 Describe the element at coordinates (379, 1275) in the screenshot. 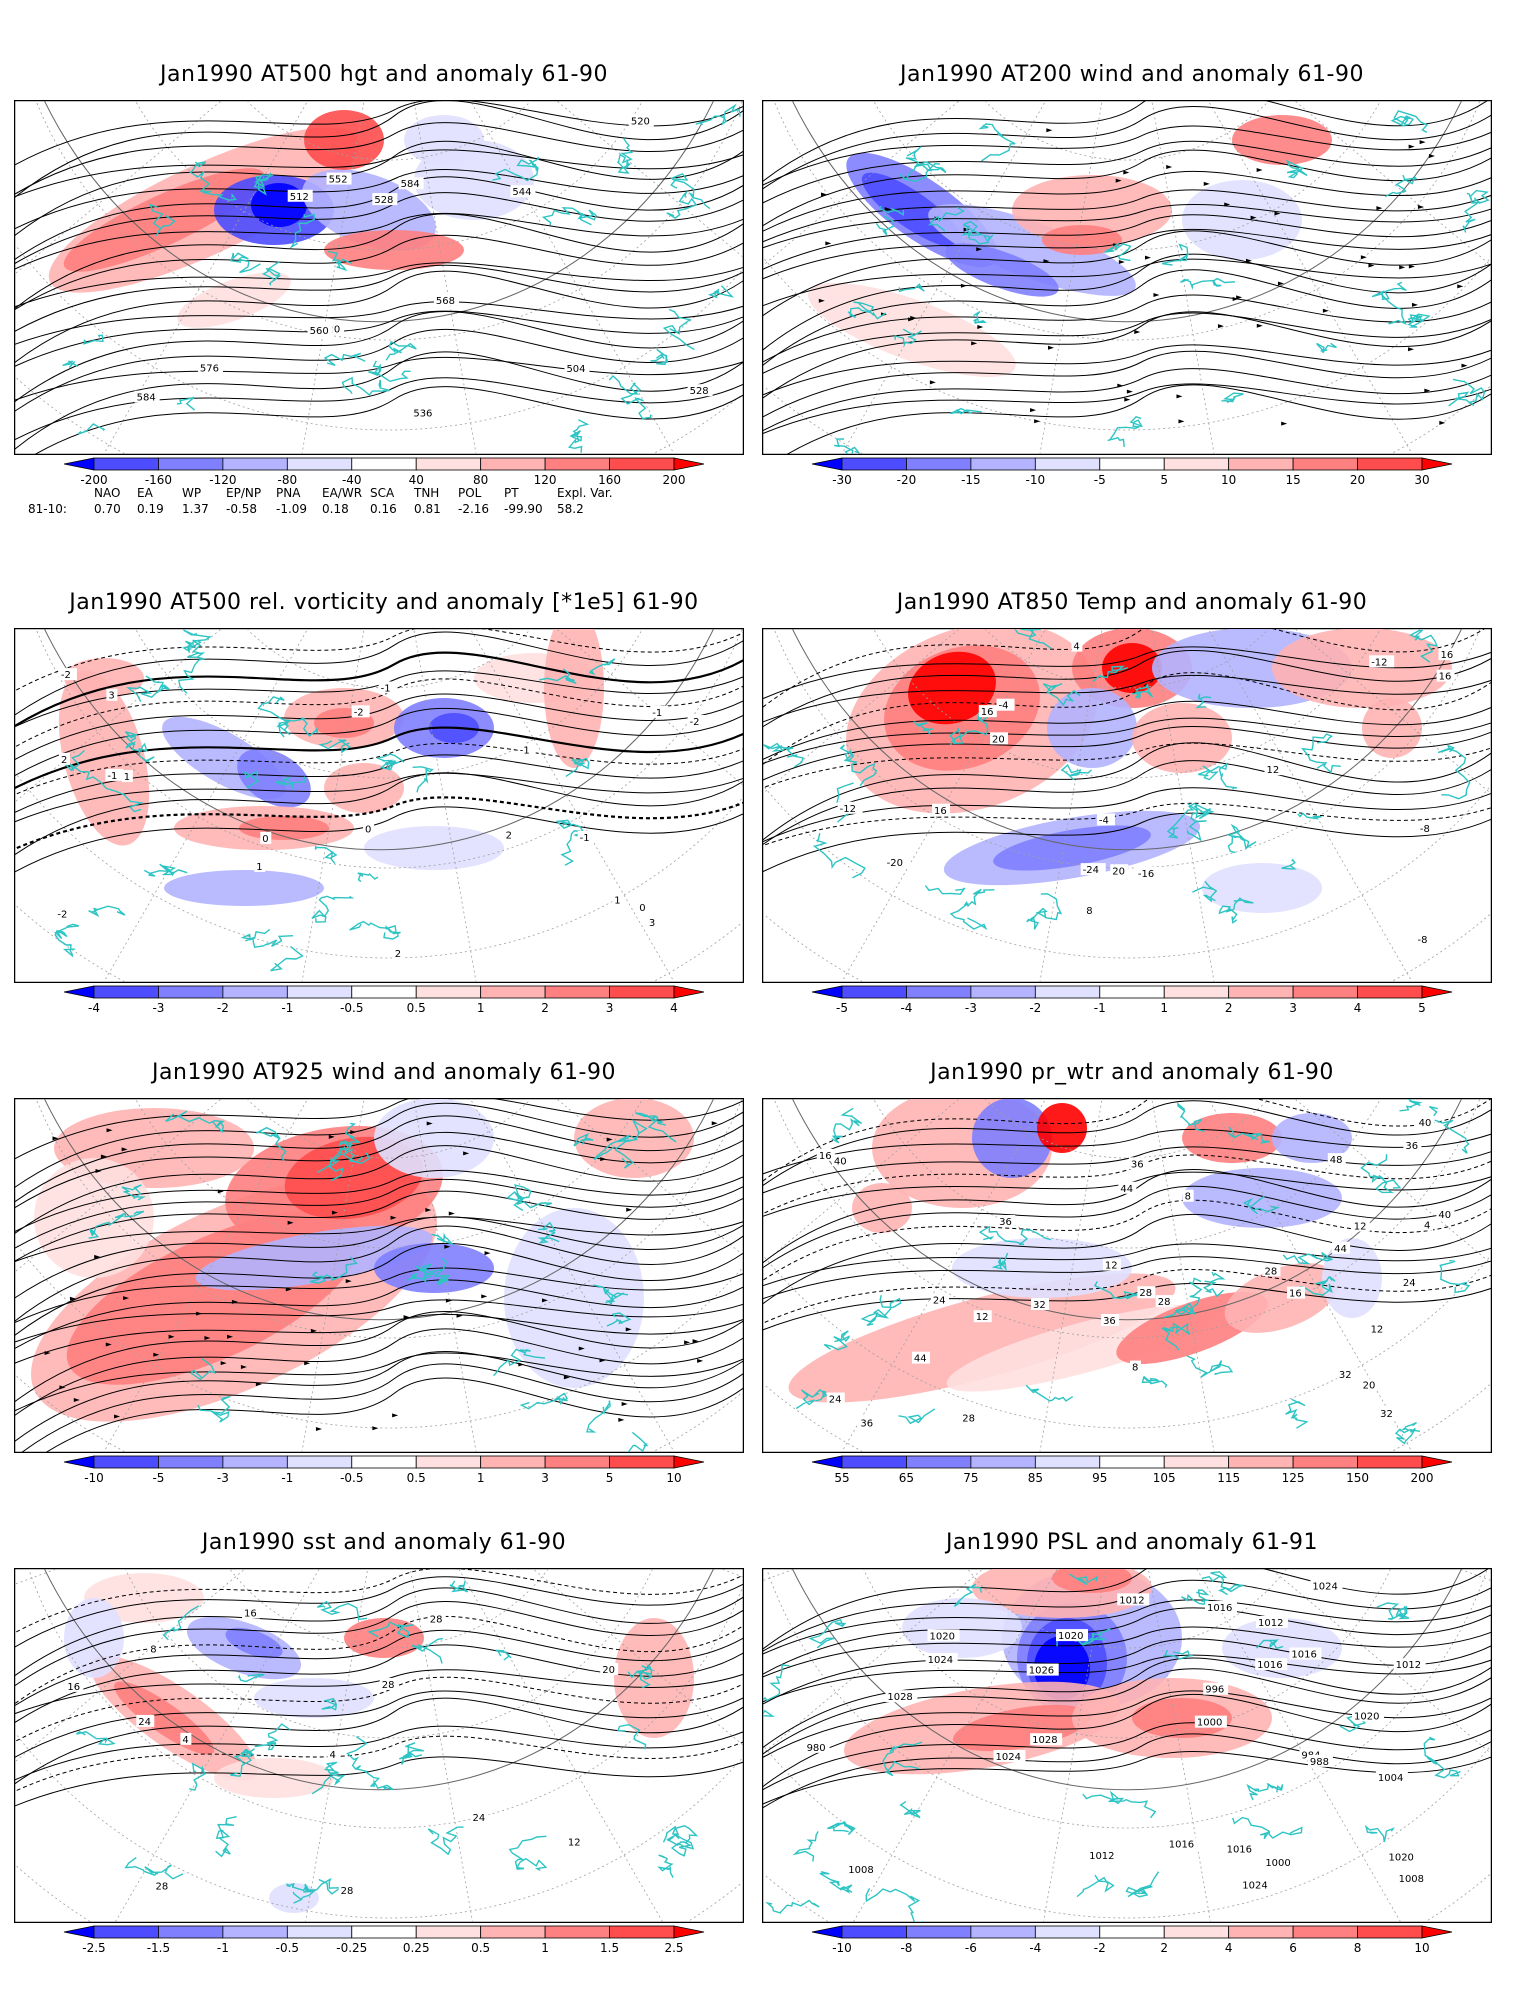

I see `map-content` at that location.